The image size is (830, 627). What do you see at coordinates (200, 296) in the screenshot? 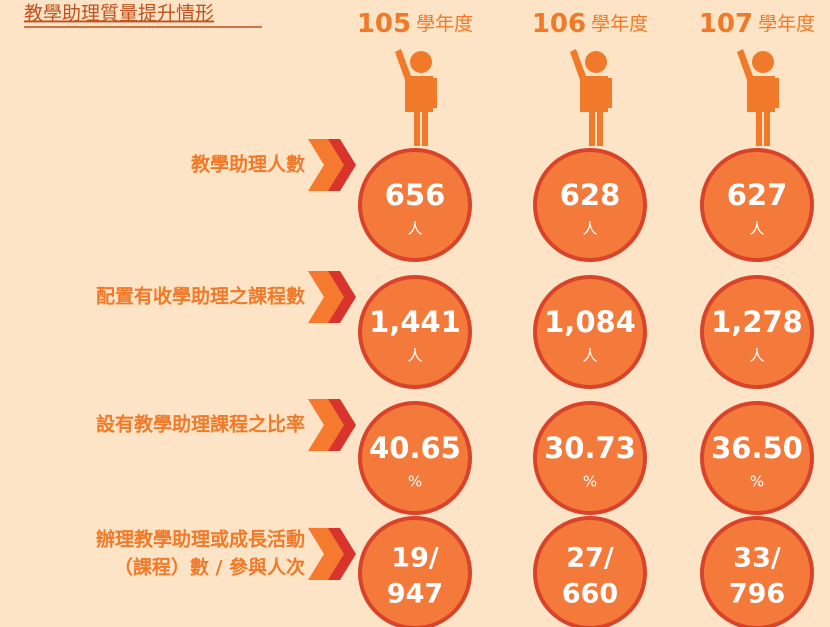
I see `row-label: 配置有收學助理之課程數` at bounding box center [200, 296].